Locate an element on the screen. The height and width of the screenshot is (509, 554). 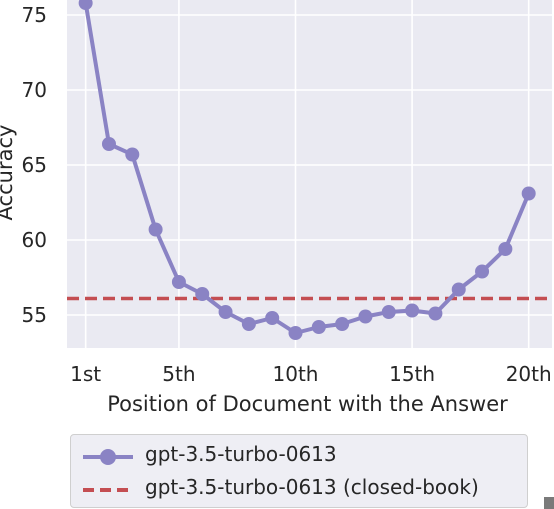
corner-mark is located at coordinates (549, 503).